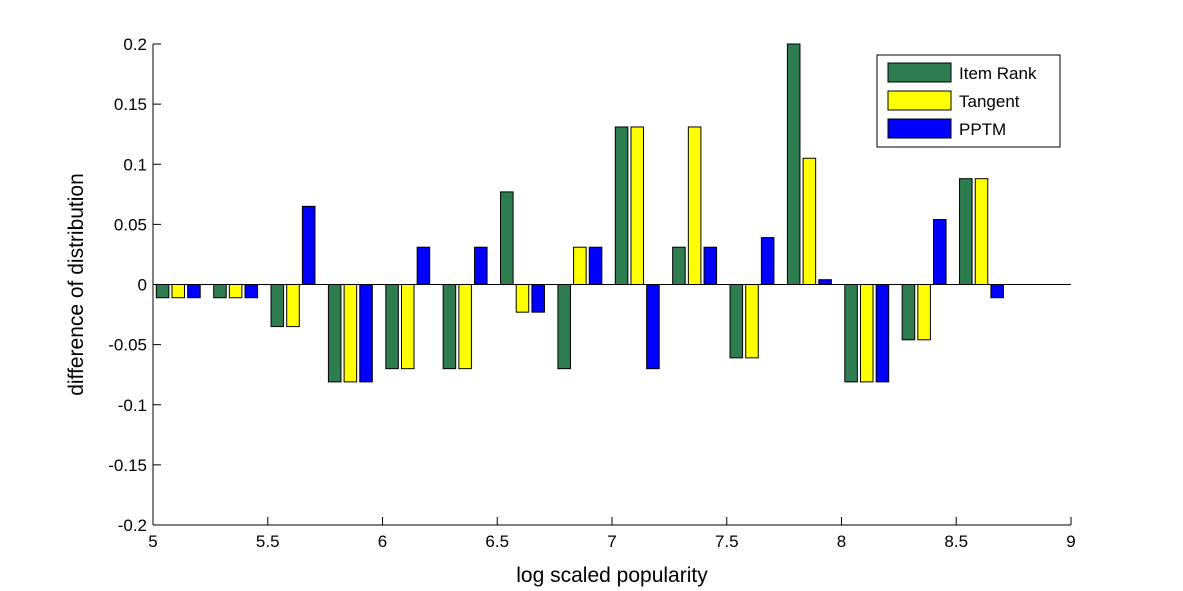  I want to click on y-tick-label: -0.15, so click(127, 465).